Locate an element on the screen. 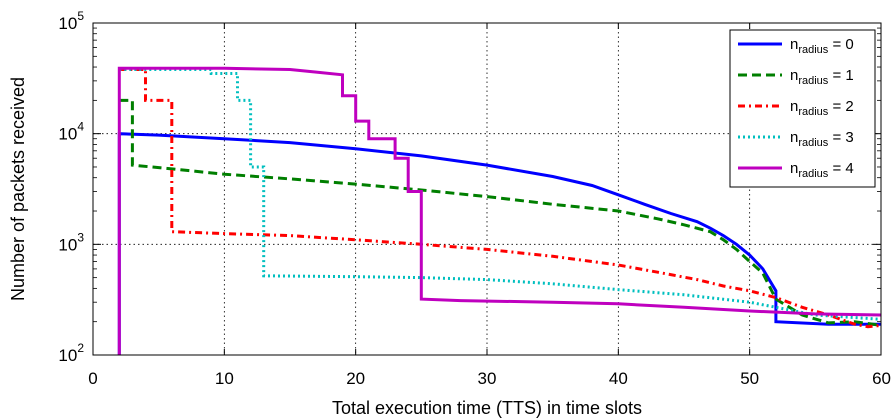 This screenshot has width=895, height=420. x-tick-label: 60 is located at coordinates (881, 378).